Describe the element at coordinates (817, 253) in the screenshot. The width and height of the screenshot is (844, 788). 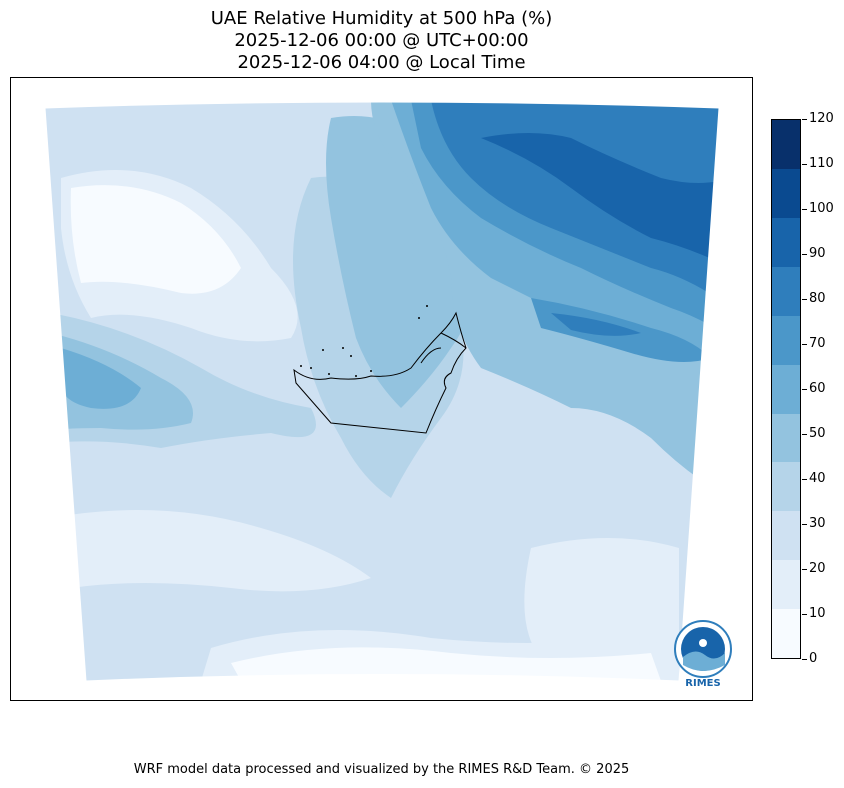
I see `colorbar-tick-label: 90` at that location.